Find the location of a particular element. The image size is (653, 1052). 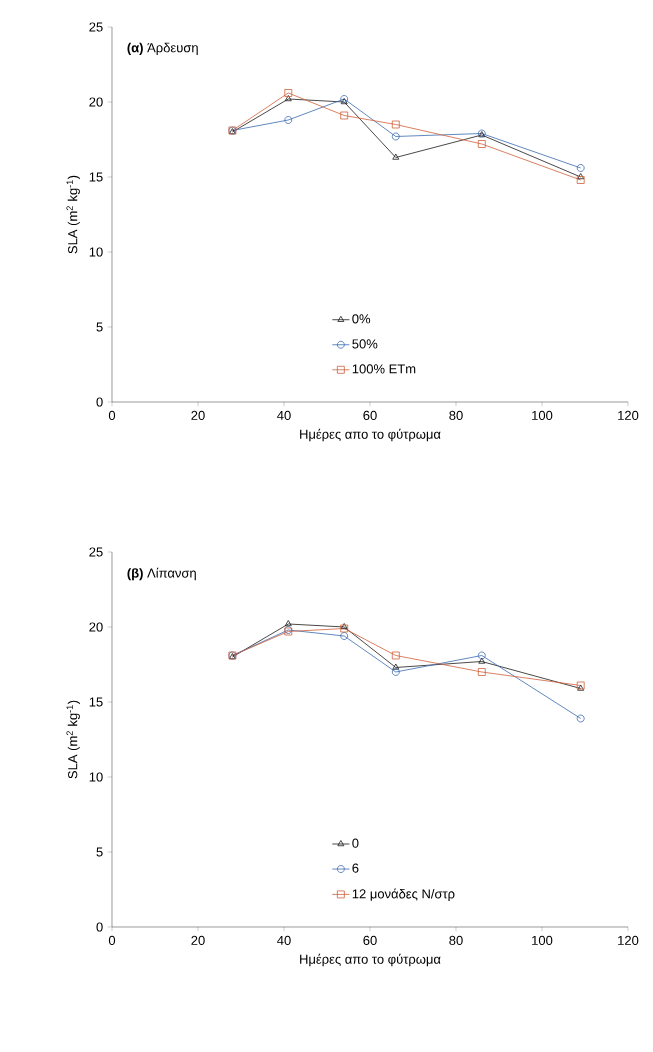

text: (α) Άρδευση is located at coordinates (162, 48).